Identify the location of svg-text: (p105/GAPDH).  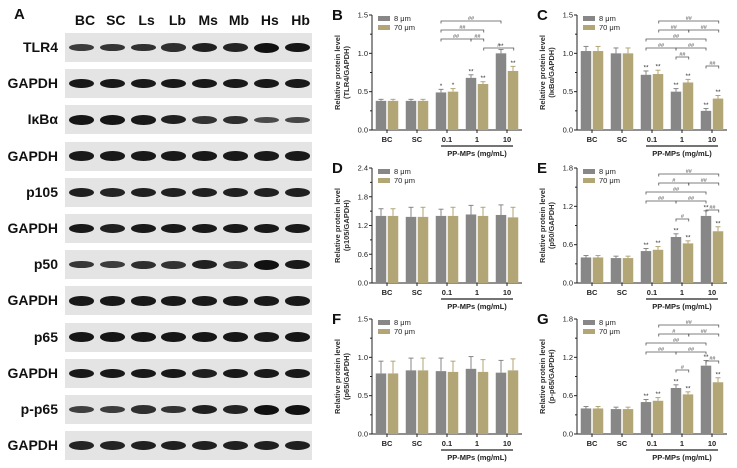
(346, 225).